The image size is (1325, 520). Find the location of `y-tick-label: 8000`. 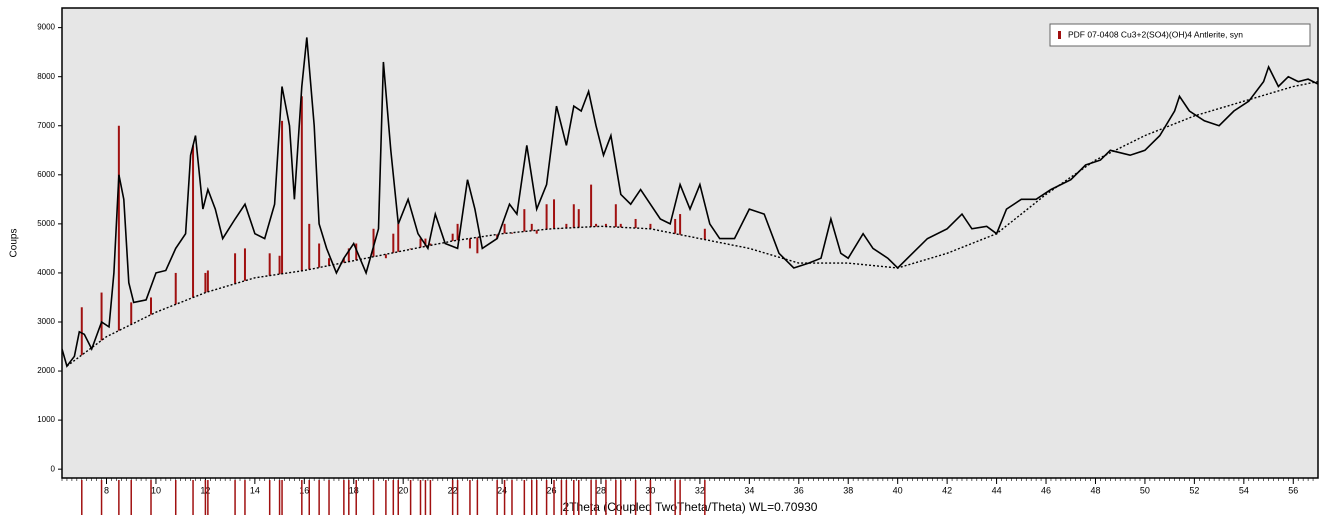

y-tick-label: 8000 is located at coordinates (46, 76).